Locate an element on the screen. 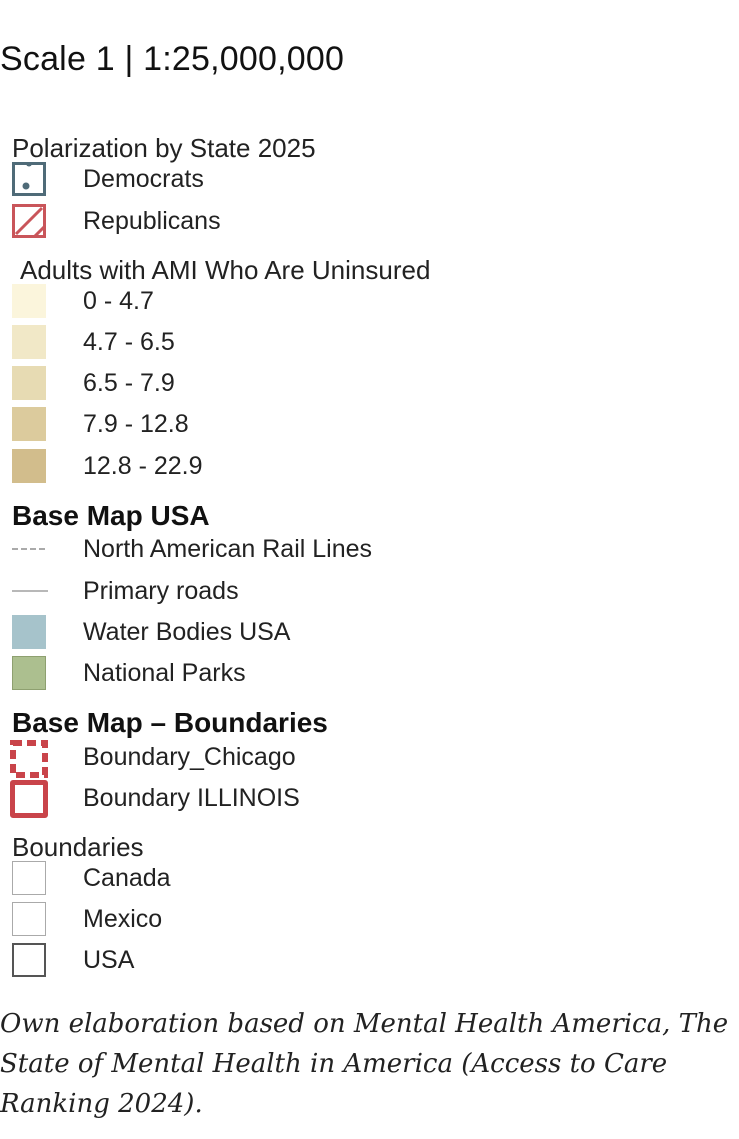 The image size is (739, 1139). uninsured-label-4: 7.9 - 12.8 is located at coordinates (136, 424).